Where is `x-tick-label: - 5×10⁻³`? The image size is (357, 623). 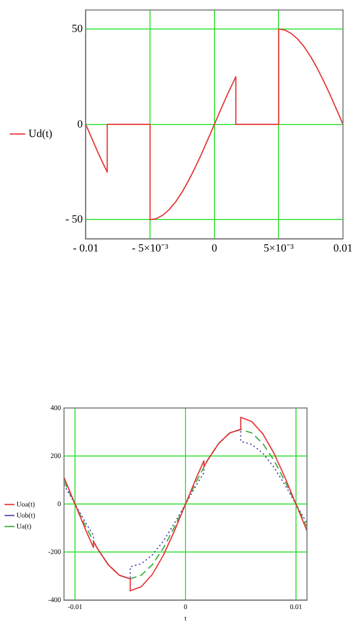 x-tick-label: - 5×10⁻³ is located at coordinates (150, 248).